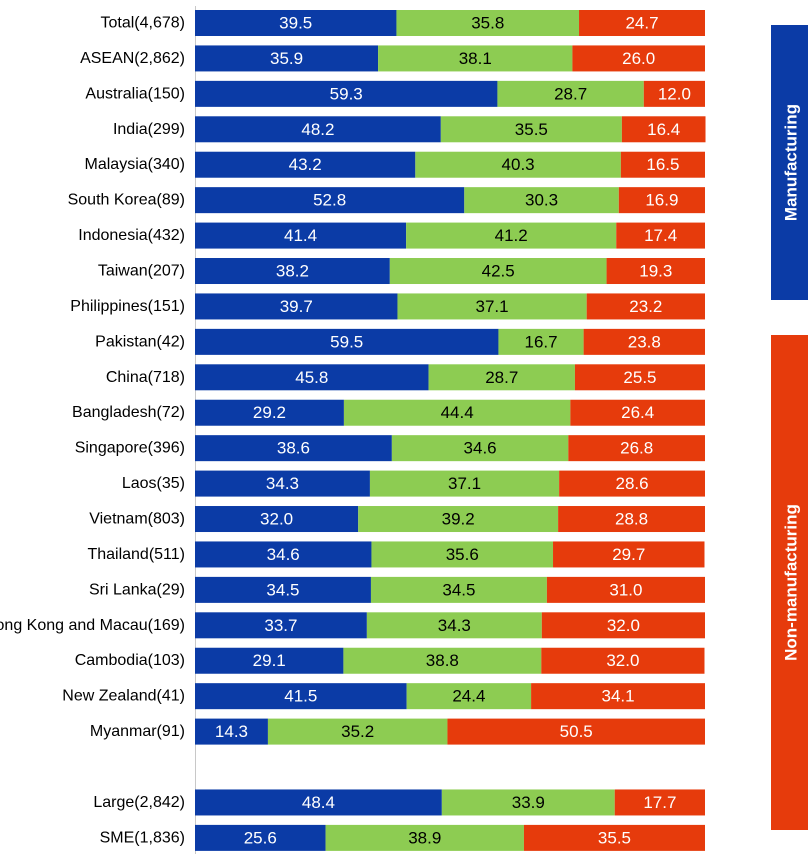  I want to click on value-label: 34.6, so click(283, 554).